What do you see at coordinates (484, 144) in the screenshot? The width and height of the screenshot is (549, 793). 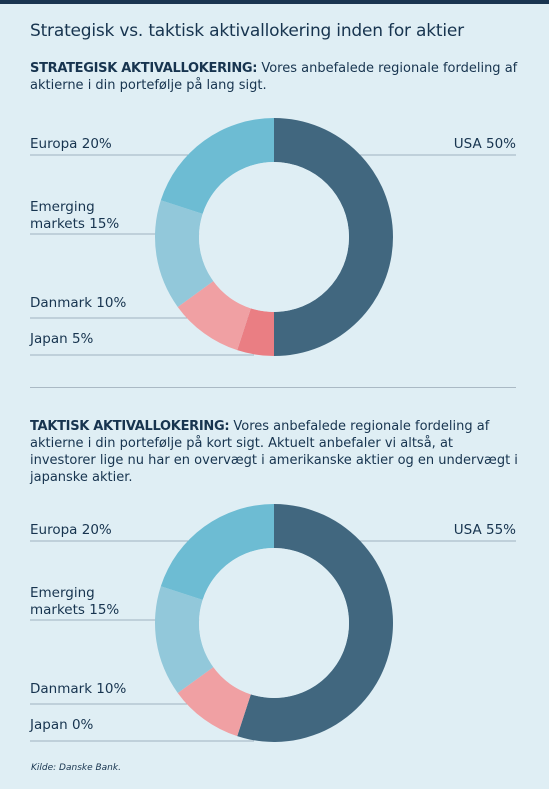 I see `label-usa: USA 50%` at bounding box center [484, 144].